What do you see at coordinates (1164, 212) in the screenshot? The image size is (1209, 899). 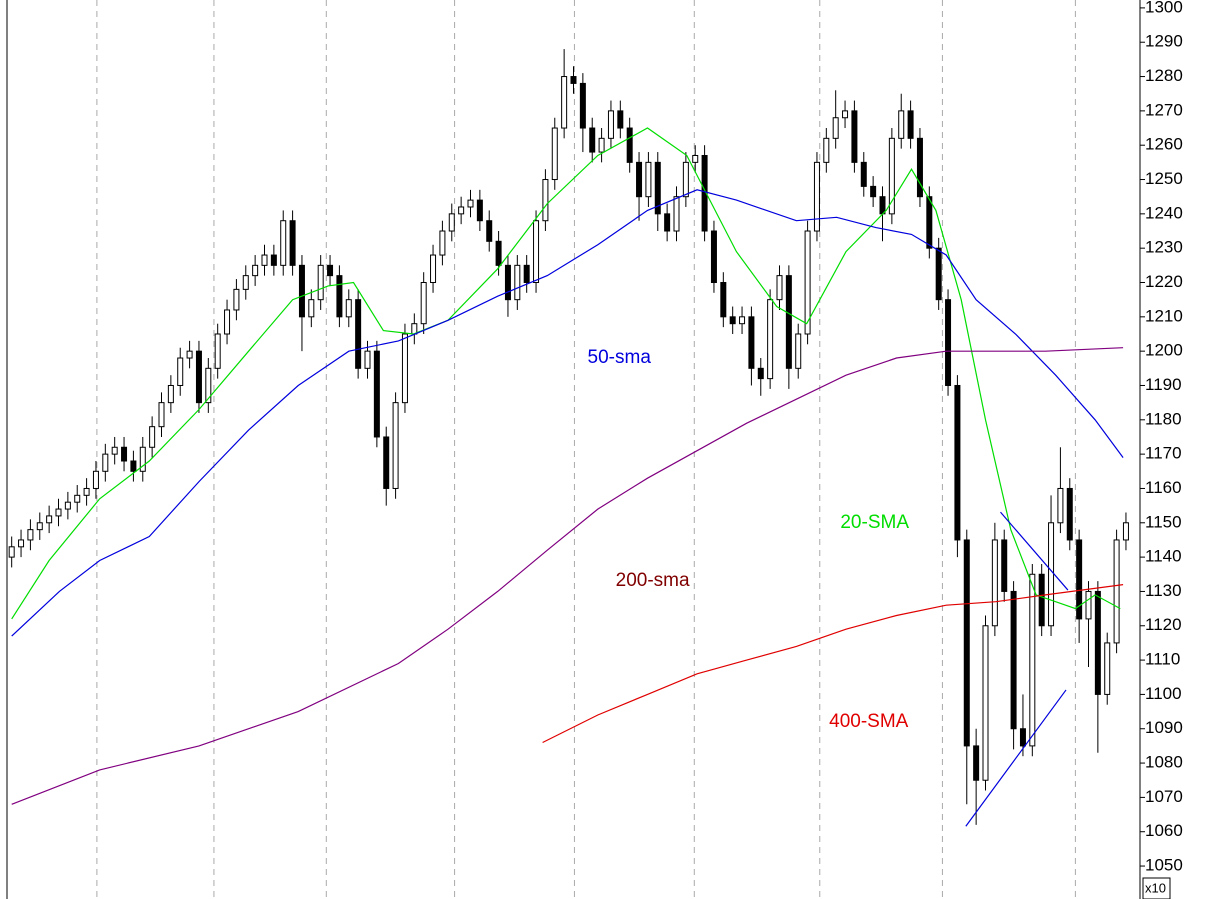 I see `y-tick-label: 1240` at bounding box center [1164, 212].